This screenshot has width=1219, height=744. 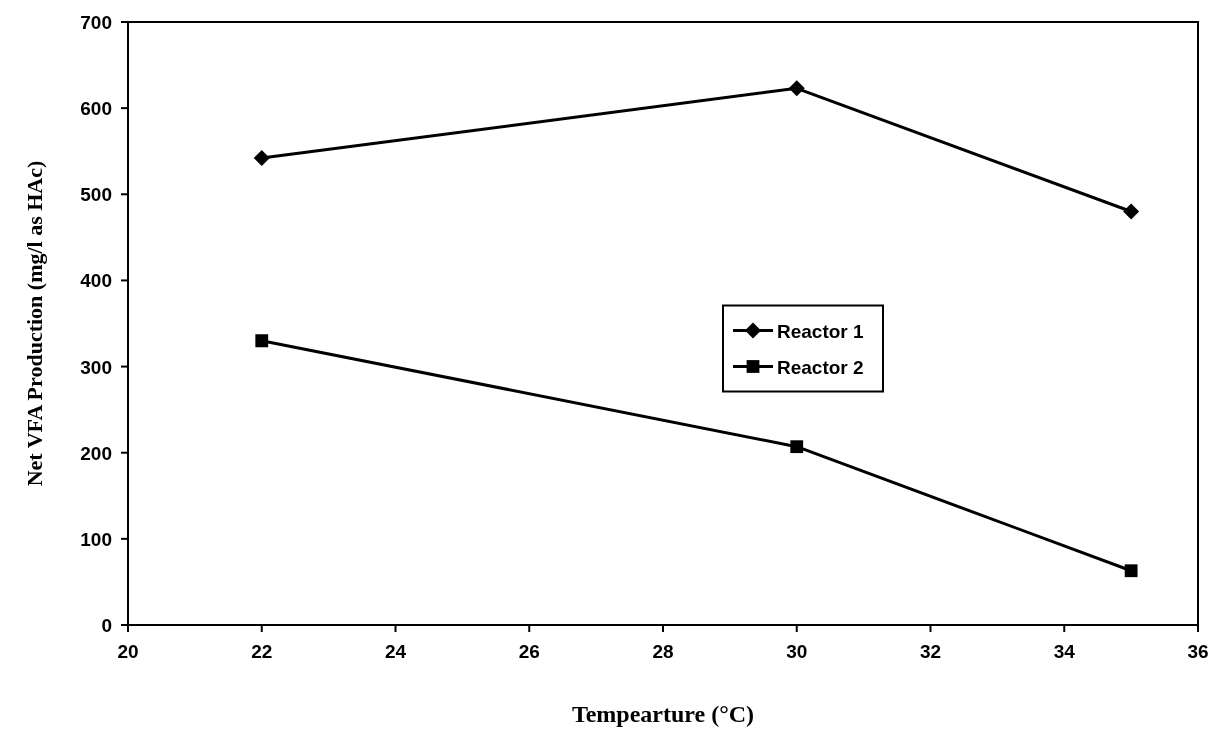 What do you see at coordinates (395, 651) in the screenshot?
I see `x-tick-label: 24` at bounding box center [395, 651].